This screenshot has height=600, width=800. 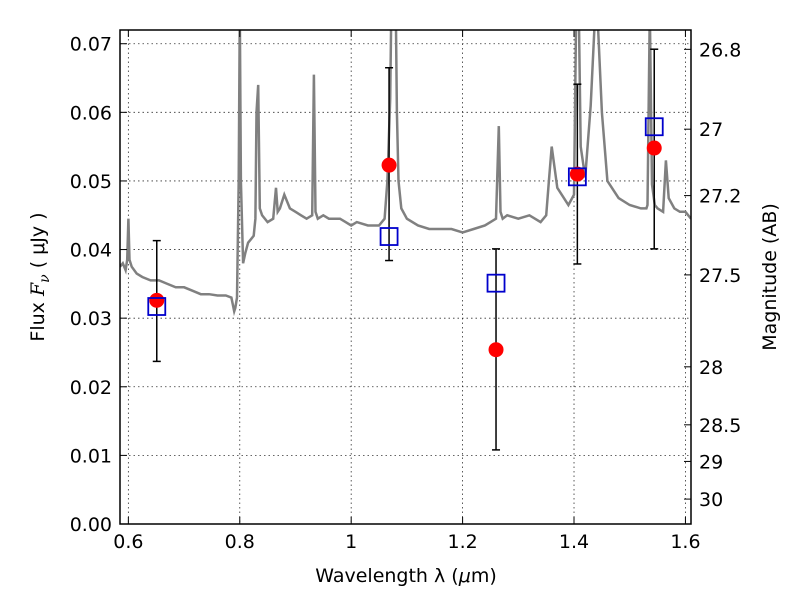 What do you see at coordinates (711, 368) in the screenshot?
I see `y2-tick-label: 28` at bounding box center [711, 368].